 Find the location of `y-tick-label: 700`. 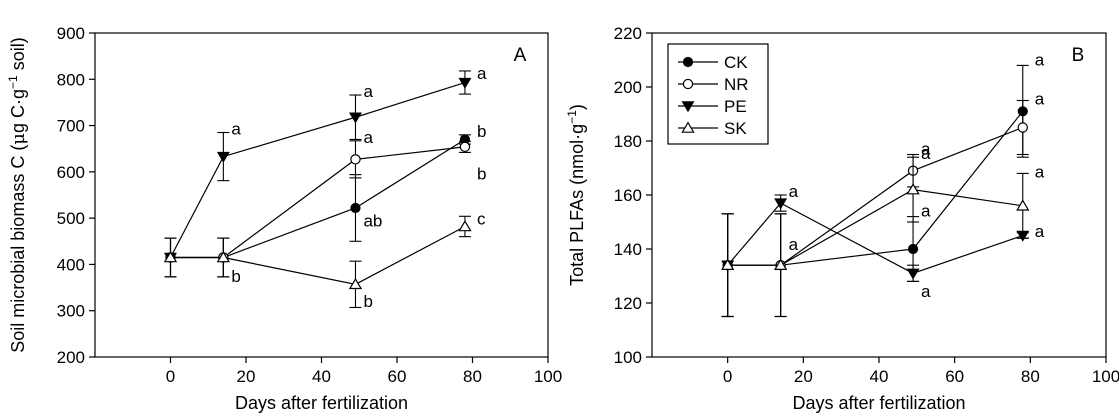

y-tick-label: 700 is located at coordinates (71, 126).